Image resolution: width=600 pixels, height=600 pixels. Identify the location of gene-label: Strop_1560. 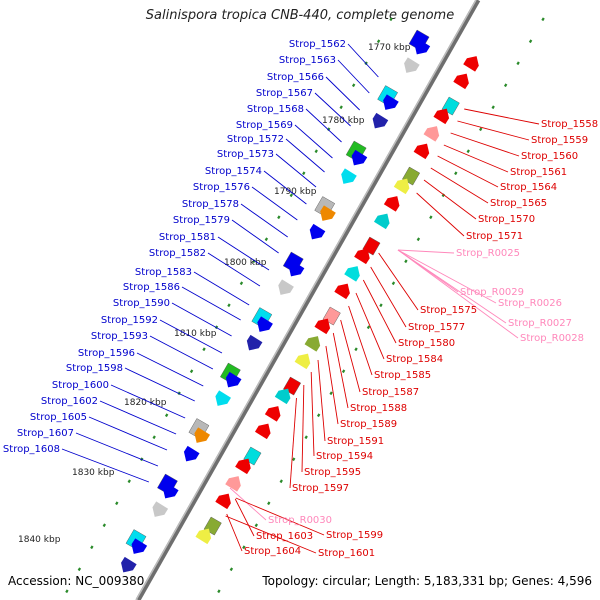
(549, 156).